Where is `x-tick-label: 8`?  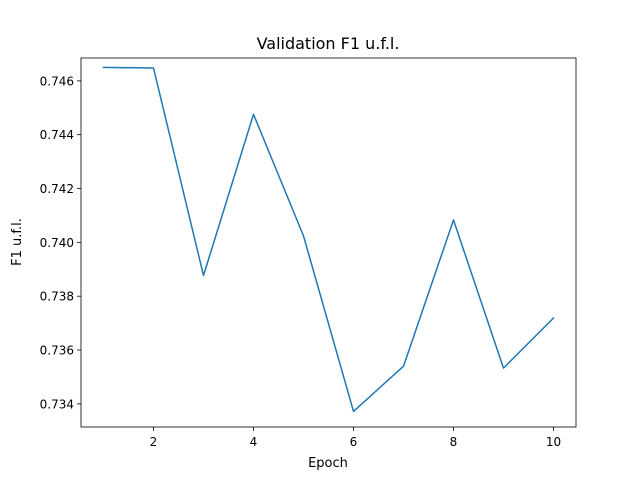 x-tick-label: 8 is located at coordinates (454, 442).